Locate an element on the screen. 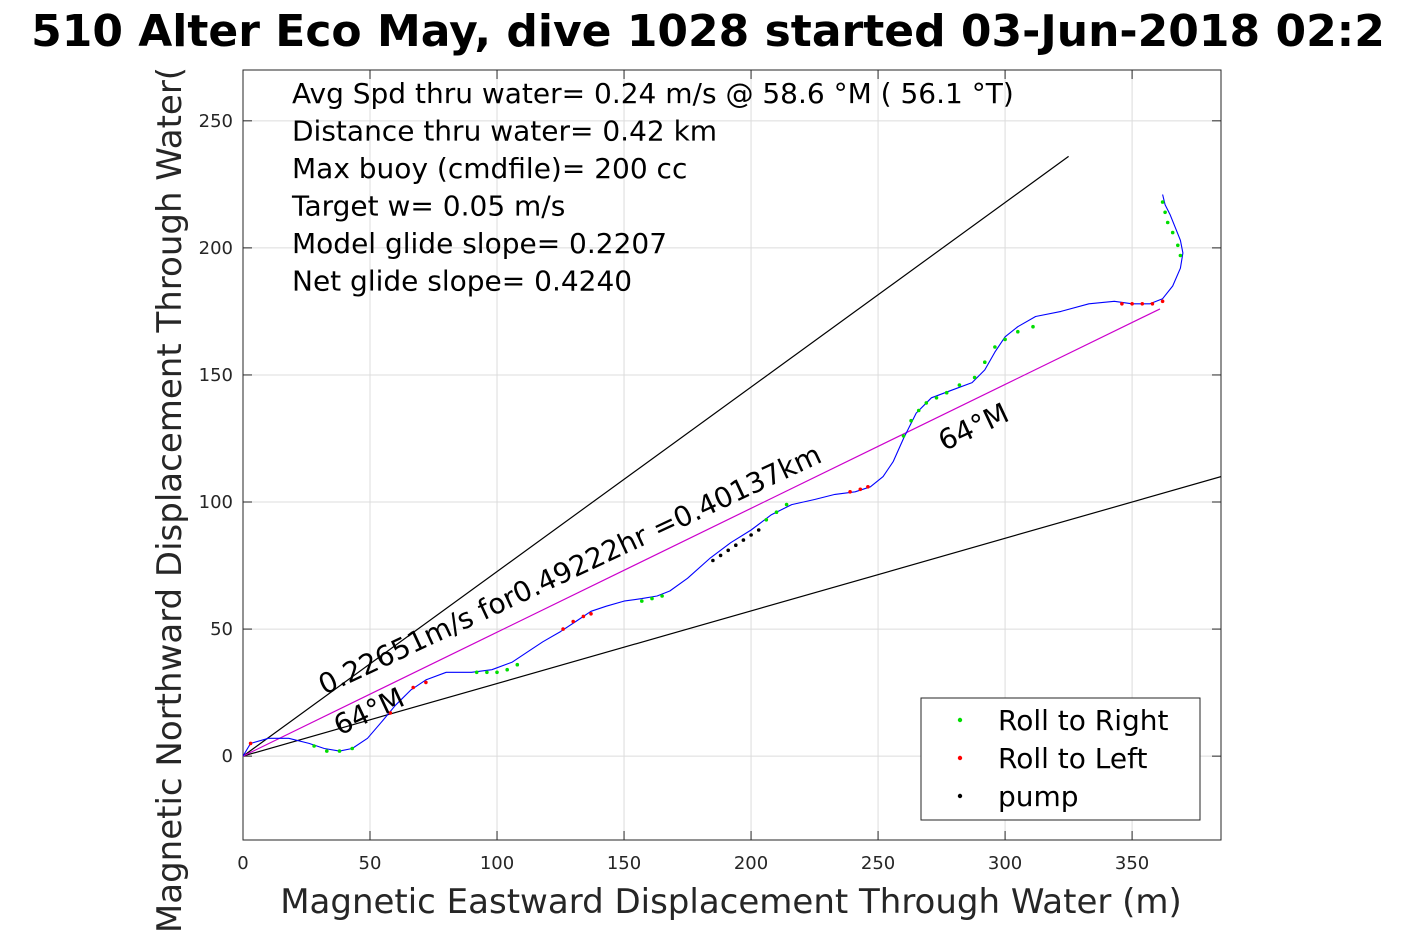 The height and width of the screenshot is (949, 1417). y-tick-label: 50 is located at coordinates (221, 629).